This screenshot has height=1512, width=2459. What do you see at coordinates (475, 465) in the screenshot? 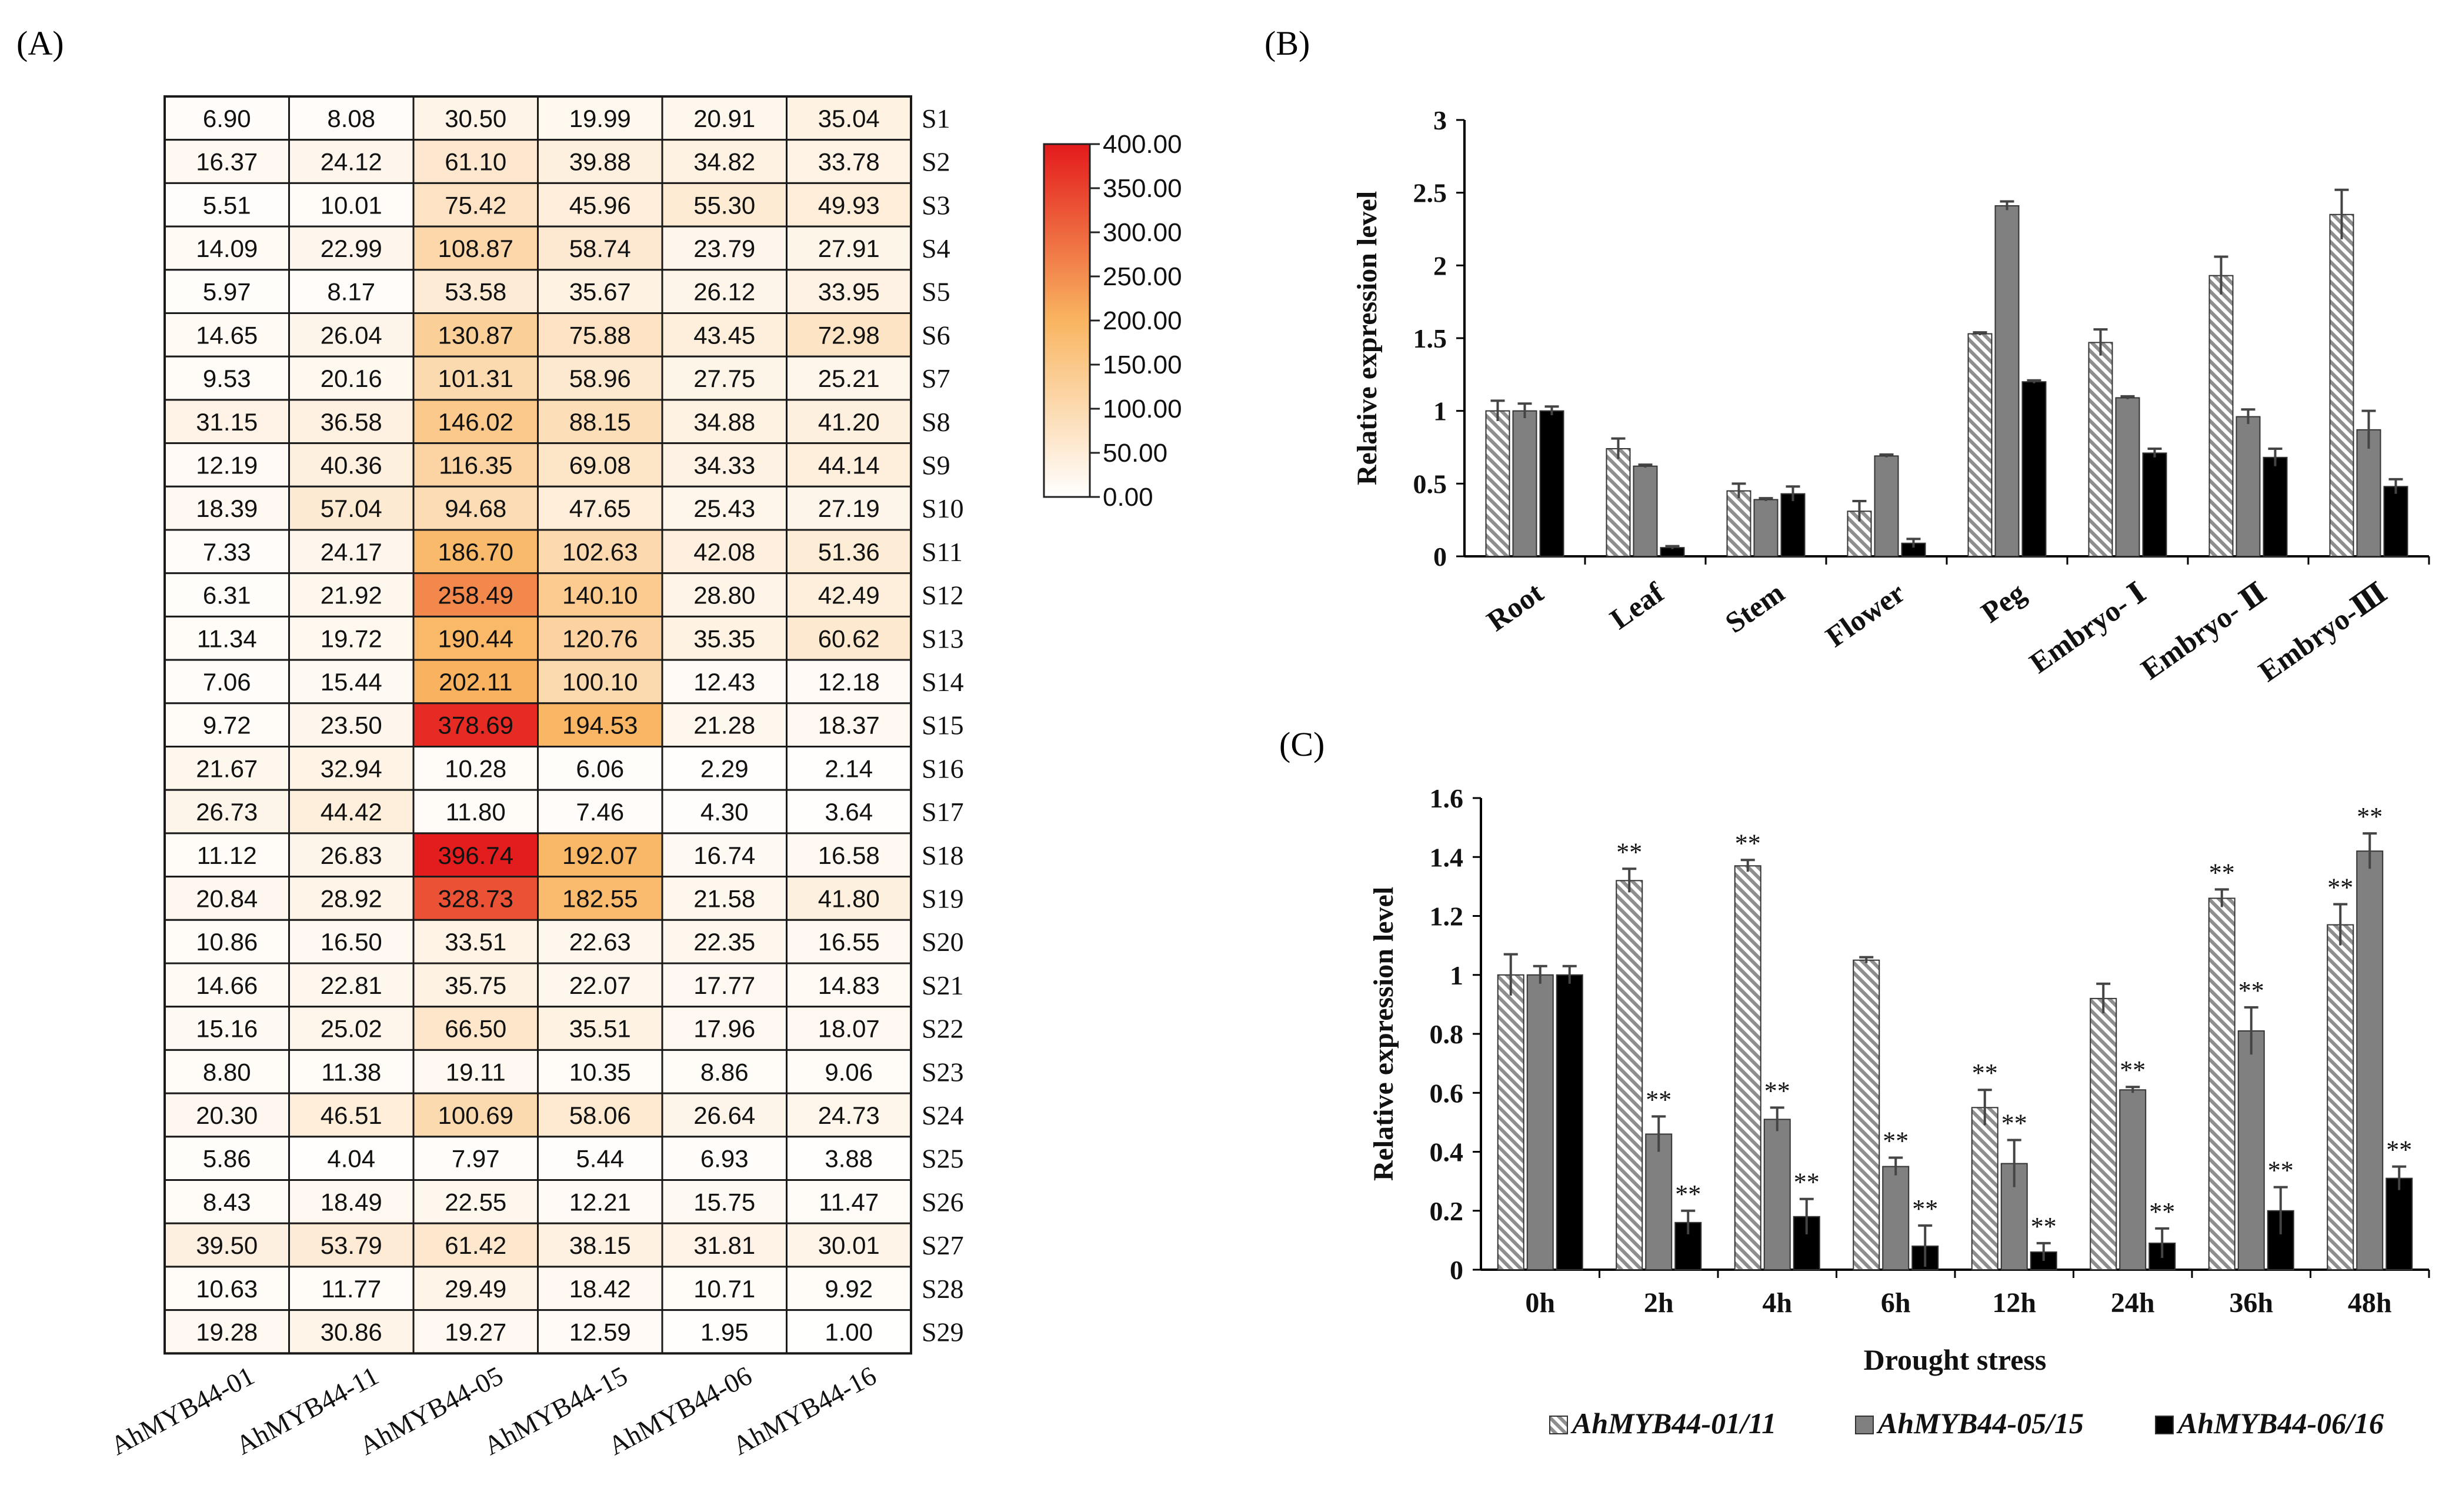
I see `heatmap-cell-value: 116.35` at bounding box center [475, 465].